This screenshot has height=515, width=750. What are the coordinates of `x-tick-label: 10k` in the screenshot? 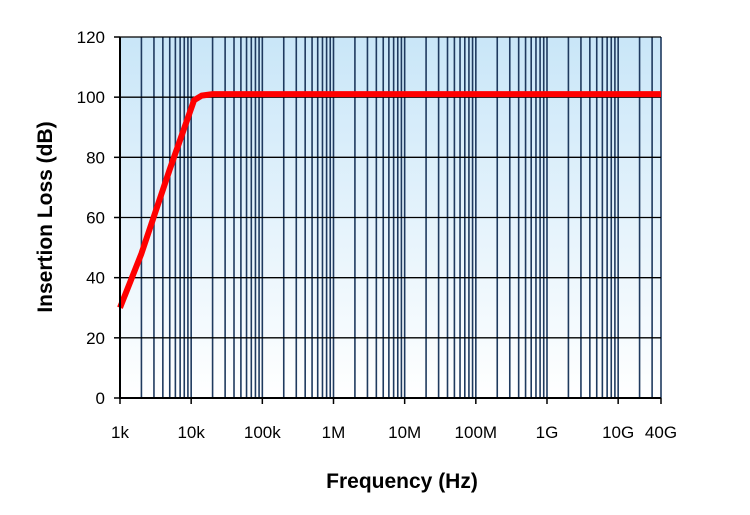 It's located at (191, 432).